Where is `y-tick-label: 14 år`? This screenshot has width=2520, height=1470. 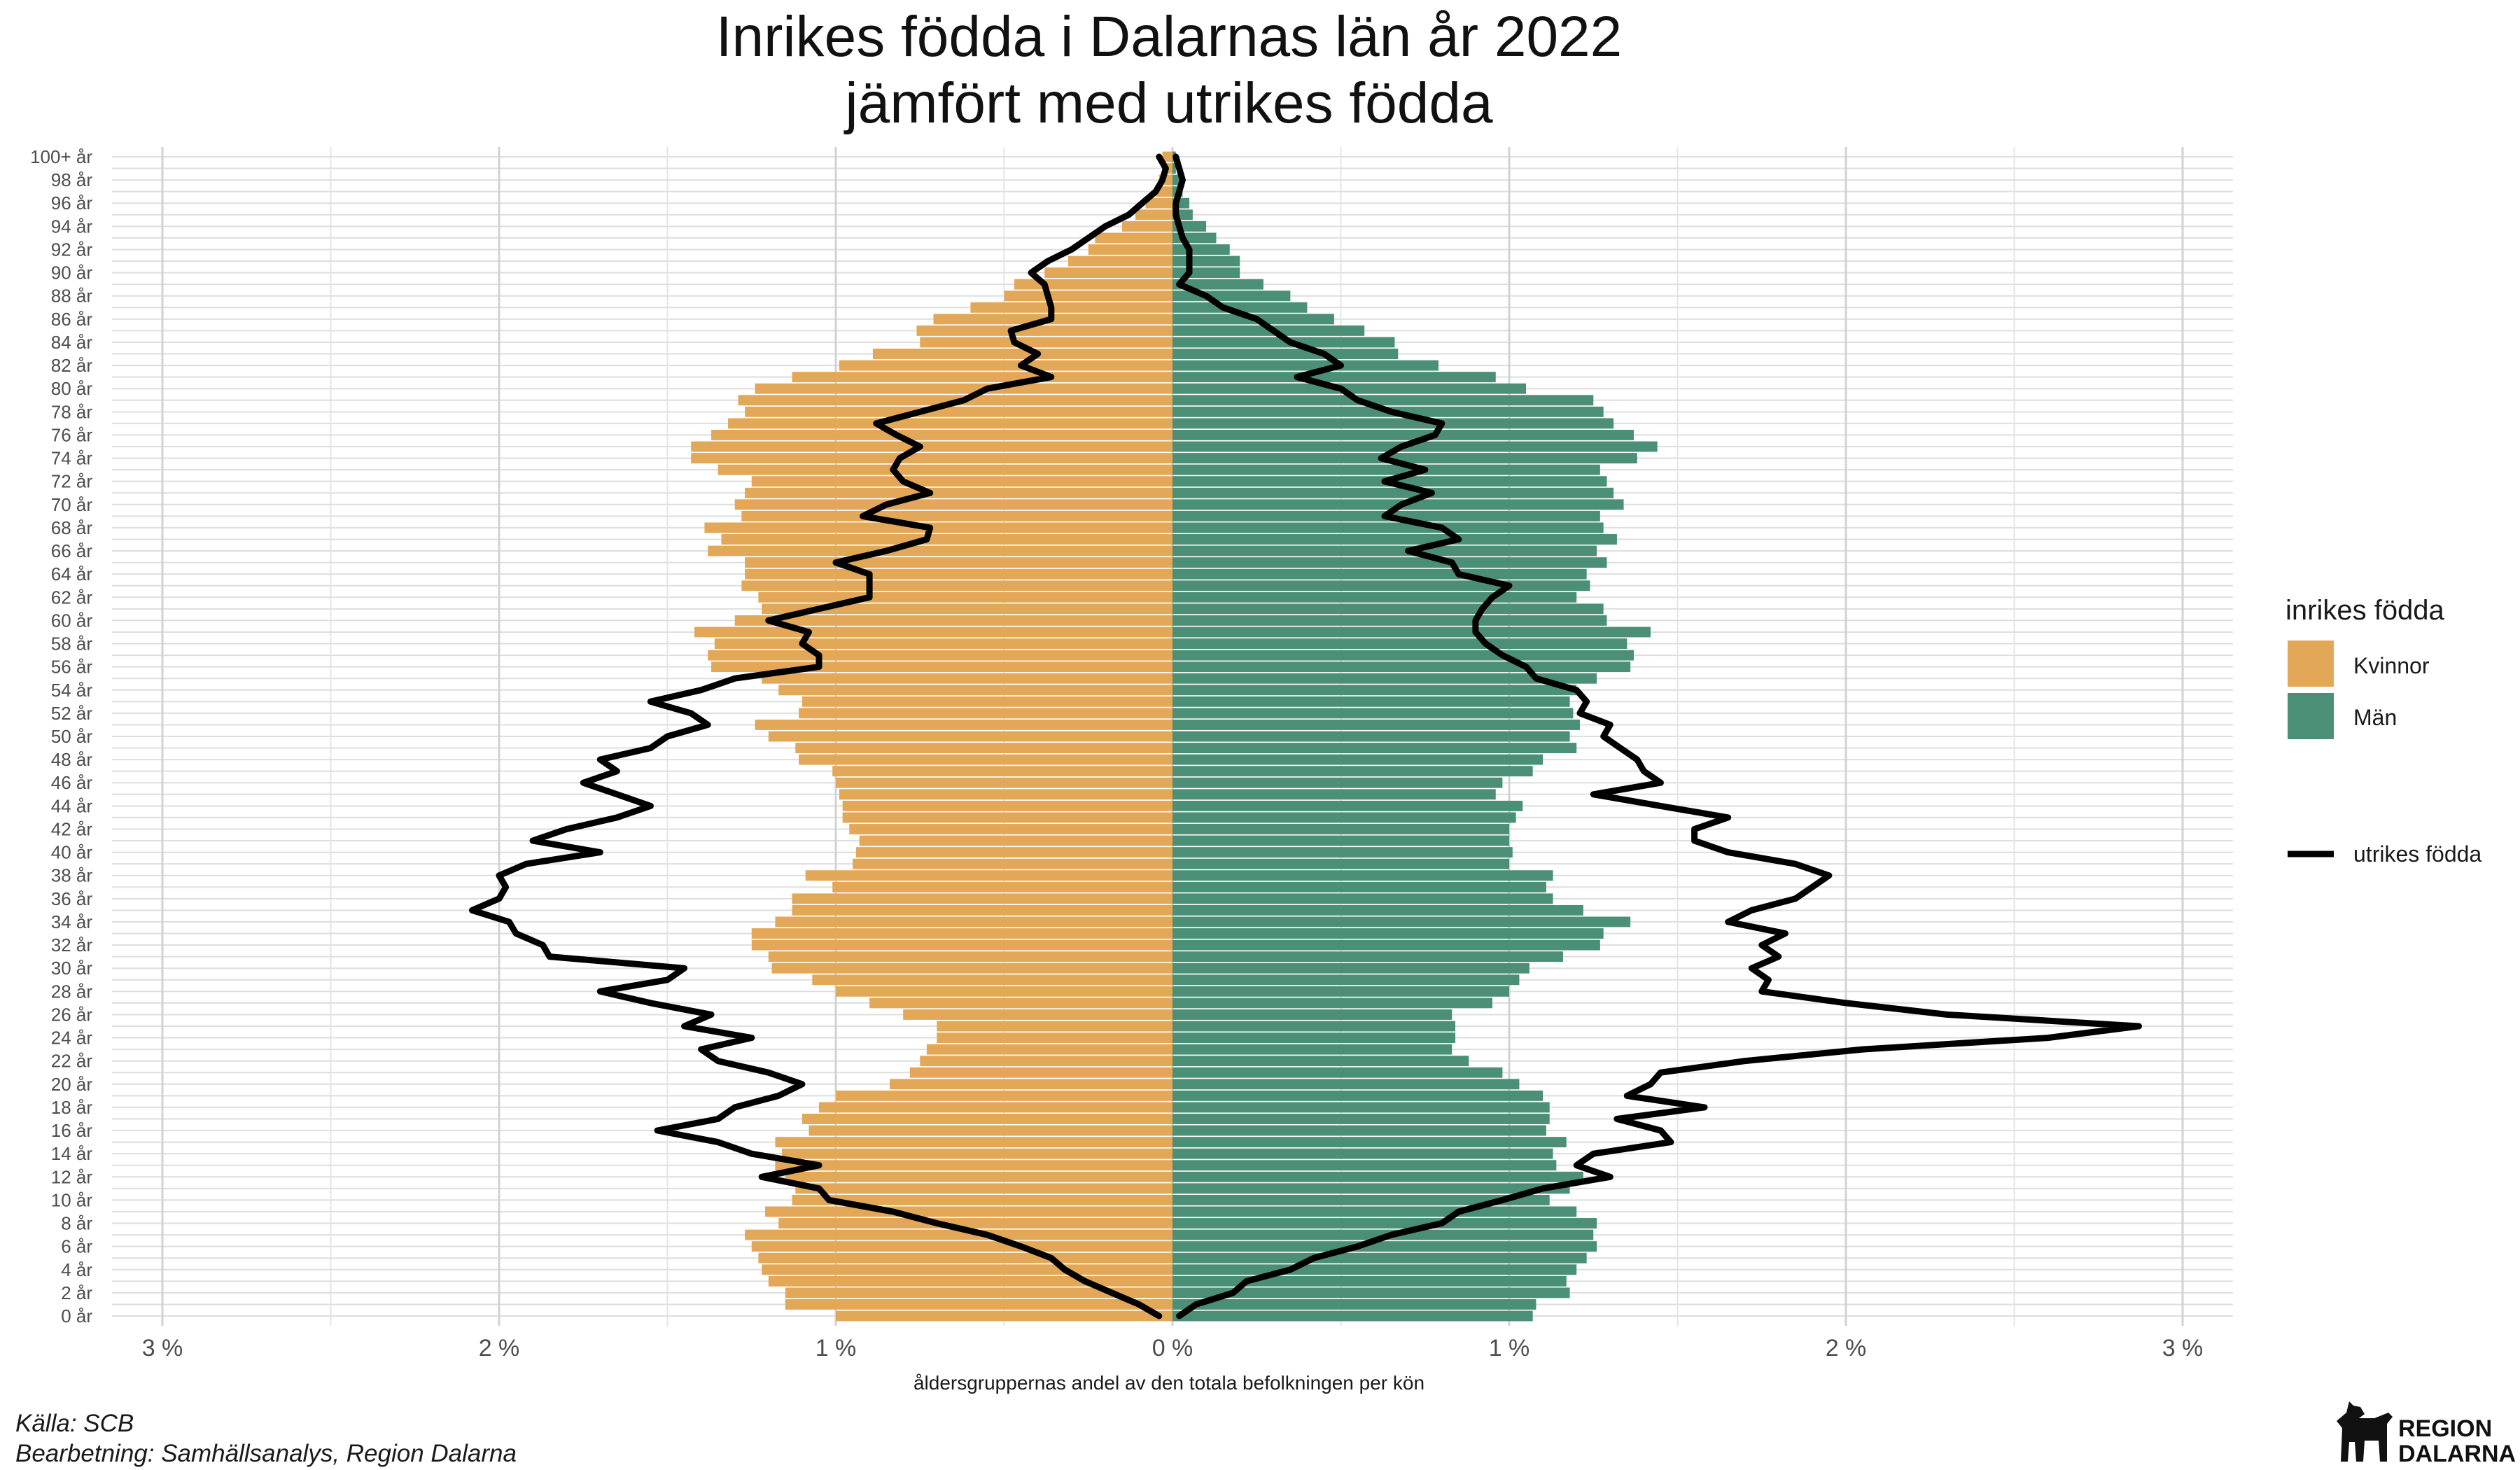
y-tick-label: 14 år is located at coordinates (72, 1153).